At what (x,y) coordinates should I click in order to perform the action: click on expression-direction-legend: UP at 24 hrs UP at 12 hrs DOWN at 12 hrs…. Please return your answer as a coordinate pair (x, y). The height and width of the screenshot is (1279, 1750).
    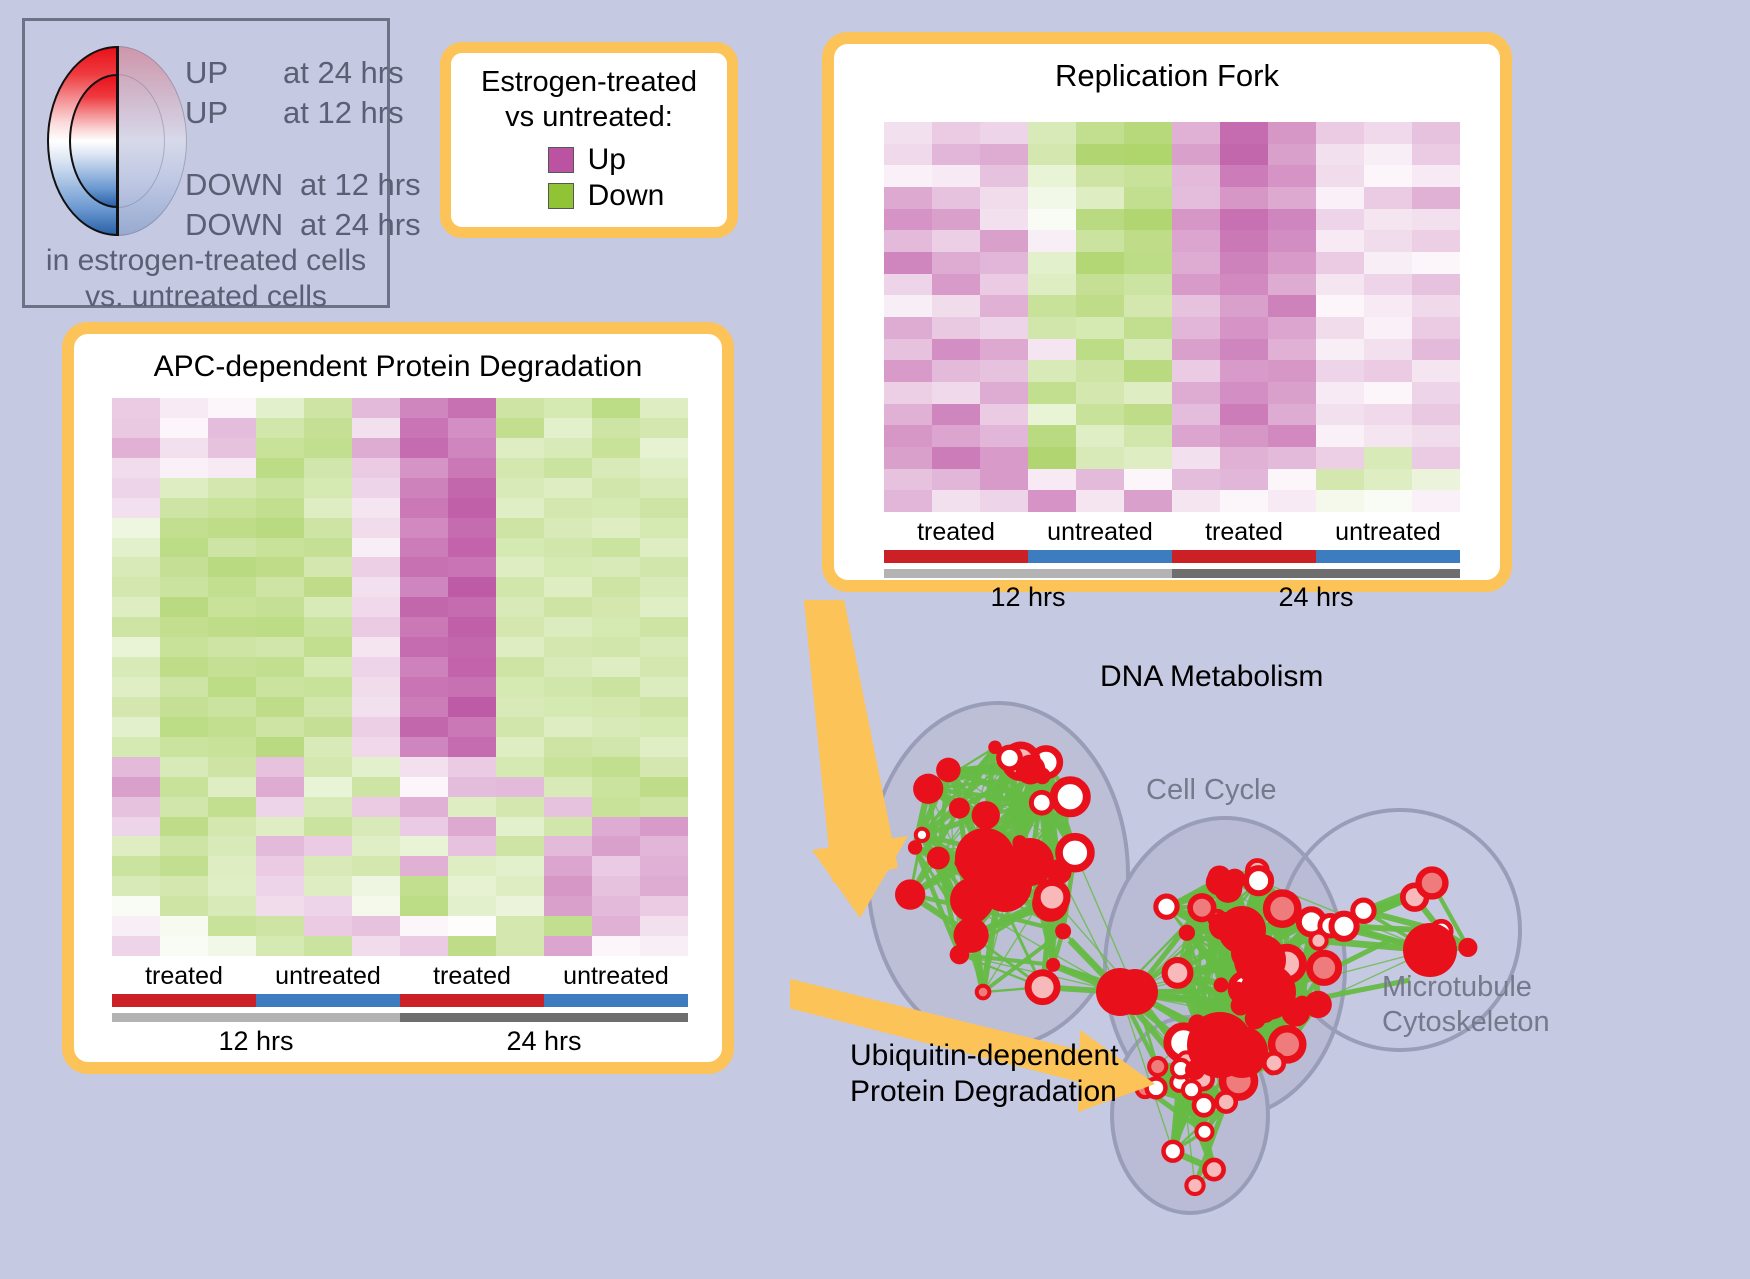
    Looking at the image, I should click on (221, 165).